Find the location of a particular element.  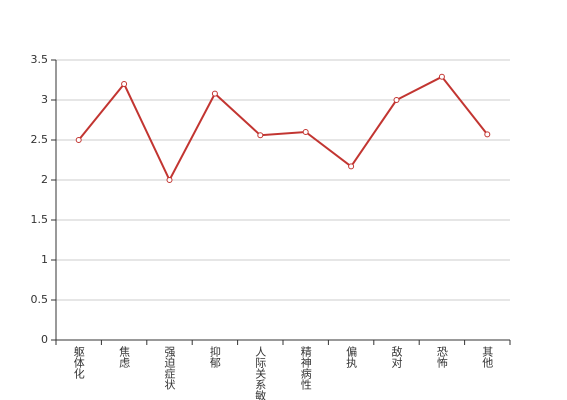

x-tick-label: 抑郁 is located at coordinates (214, 356).